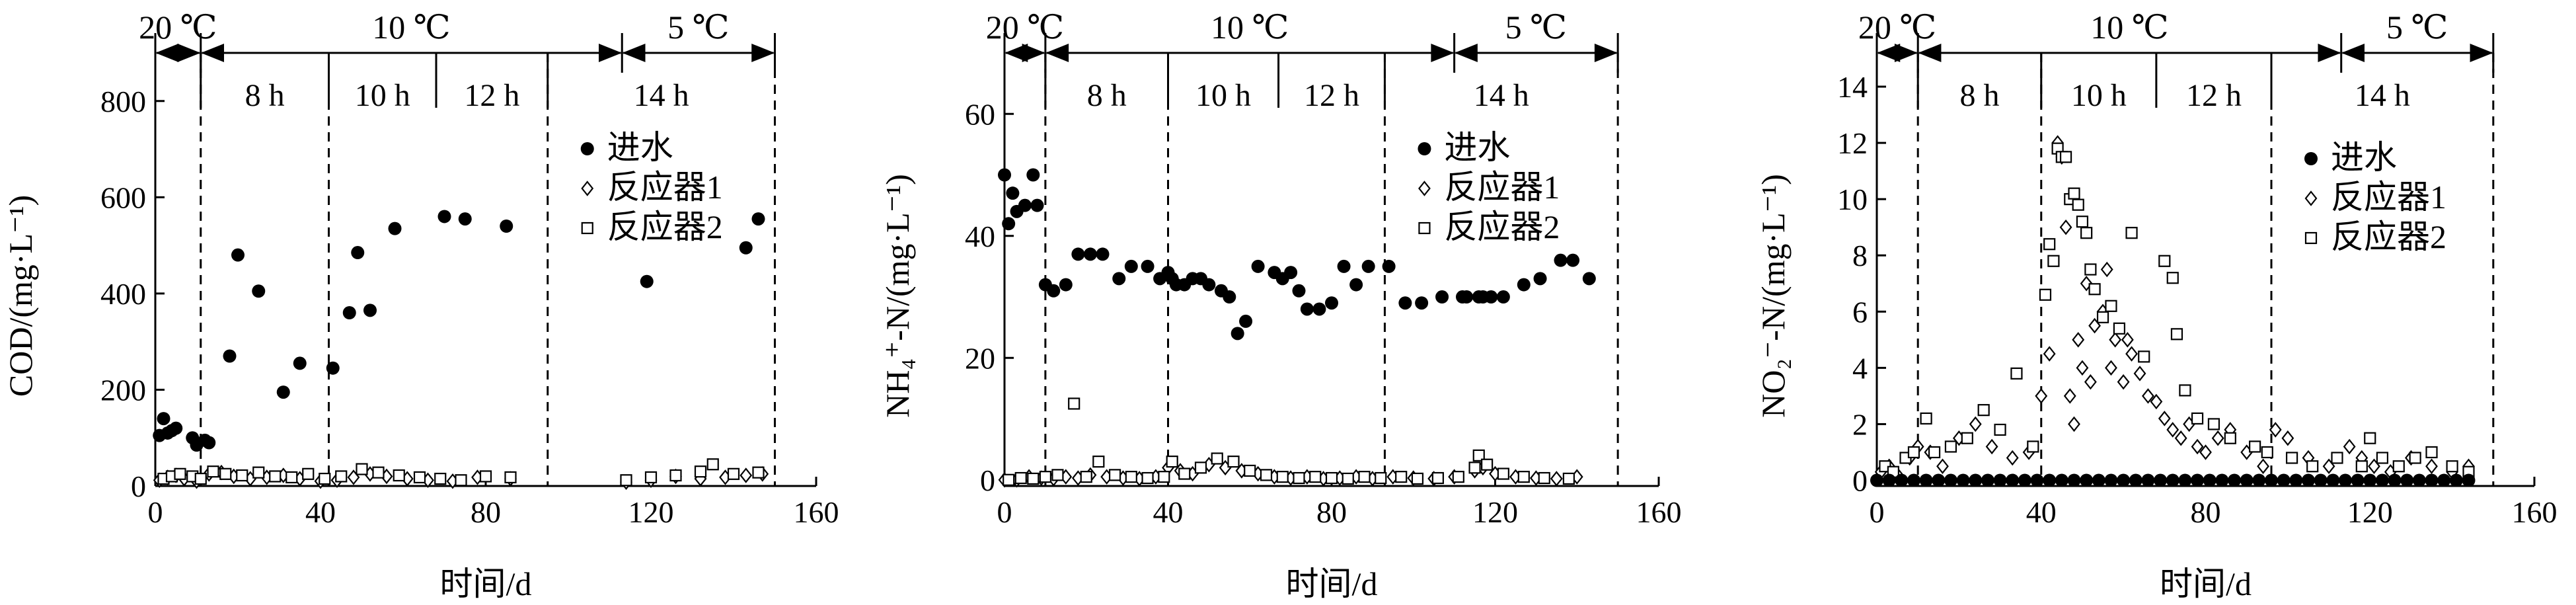 This screenshot has width=2576, height=605. What do you see at coordinates (2417, 27) in the screenshot?
I see `temperature-label: 5 ℃` at bounding box center [2417, 27].